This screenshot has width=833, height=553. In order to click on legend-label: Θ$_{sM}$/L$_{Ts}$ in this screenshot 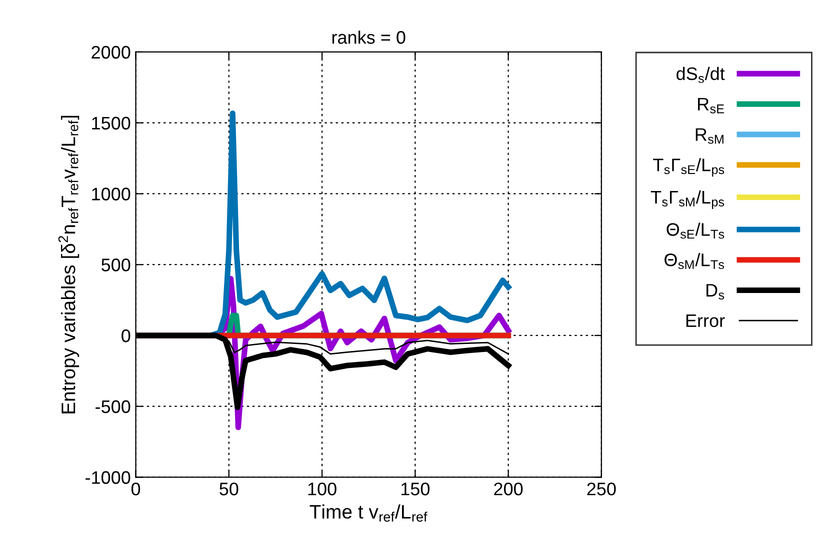, I will do `click(694, 261)`.